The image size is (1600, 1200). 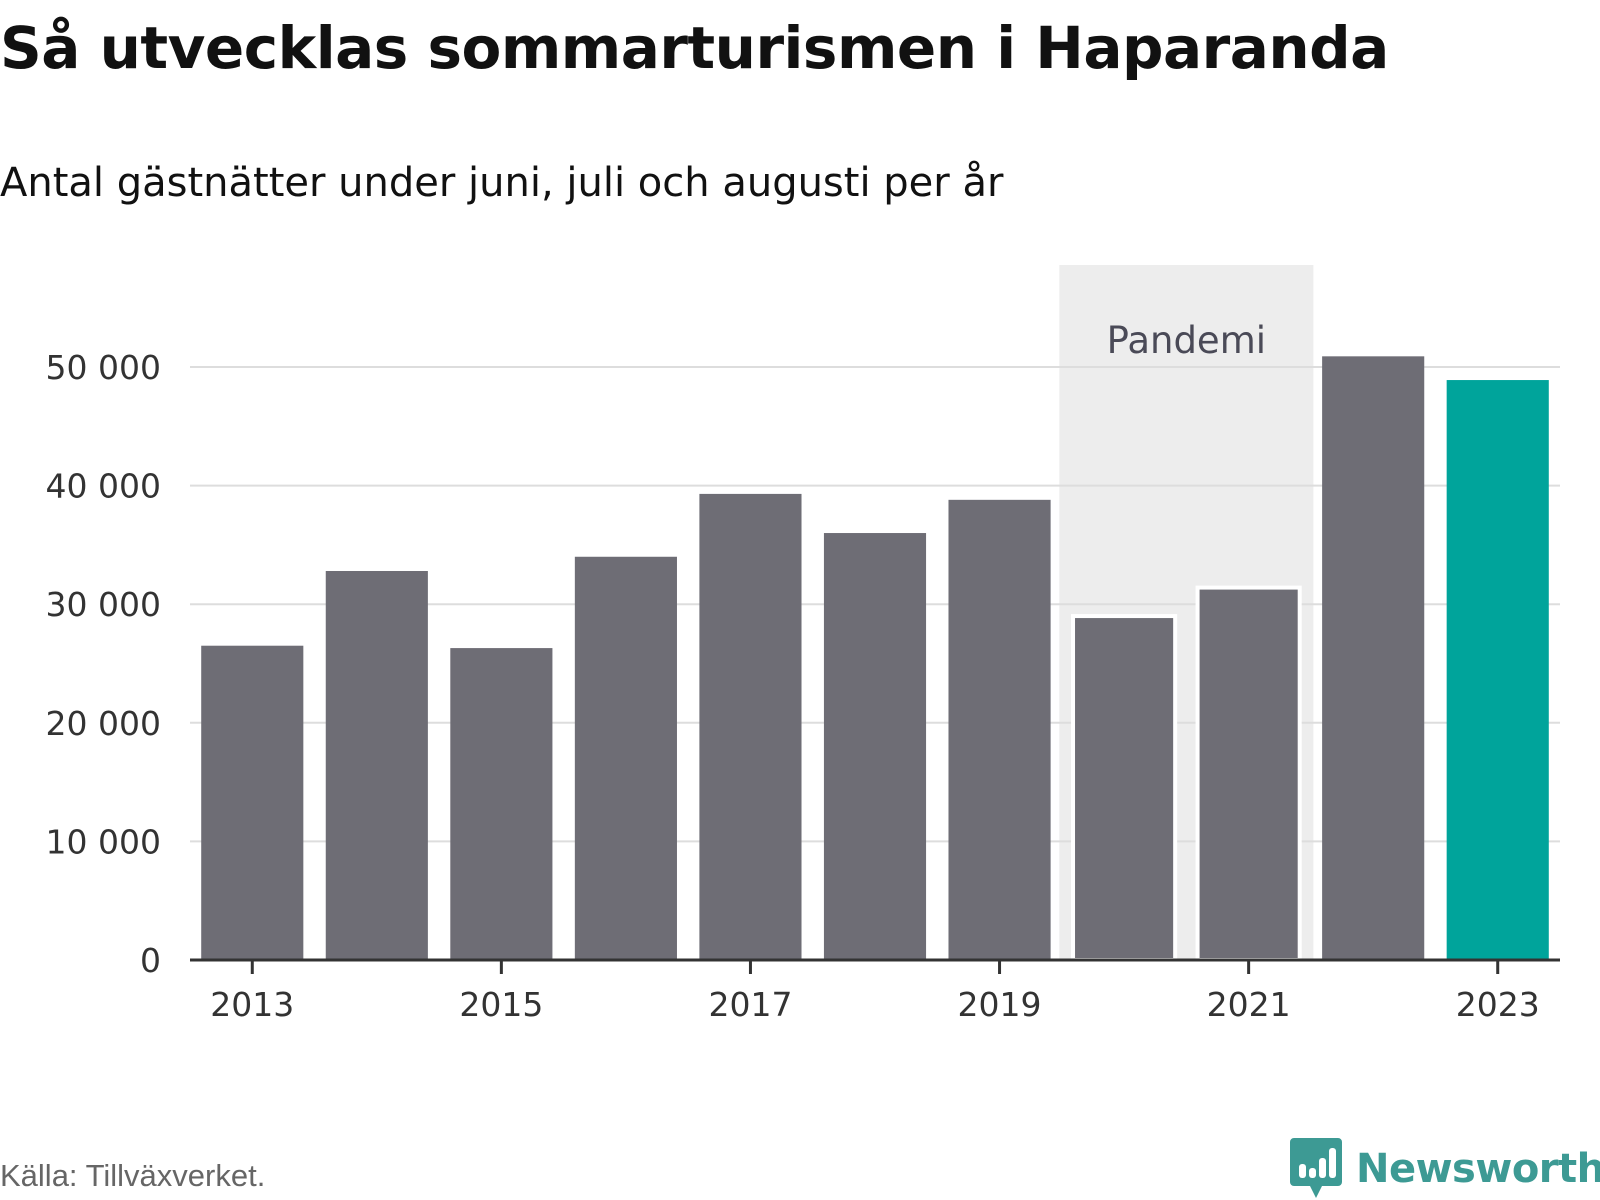 I want to click on brand-logo: Newsworthy, so click(x=1445, y=1169).